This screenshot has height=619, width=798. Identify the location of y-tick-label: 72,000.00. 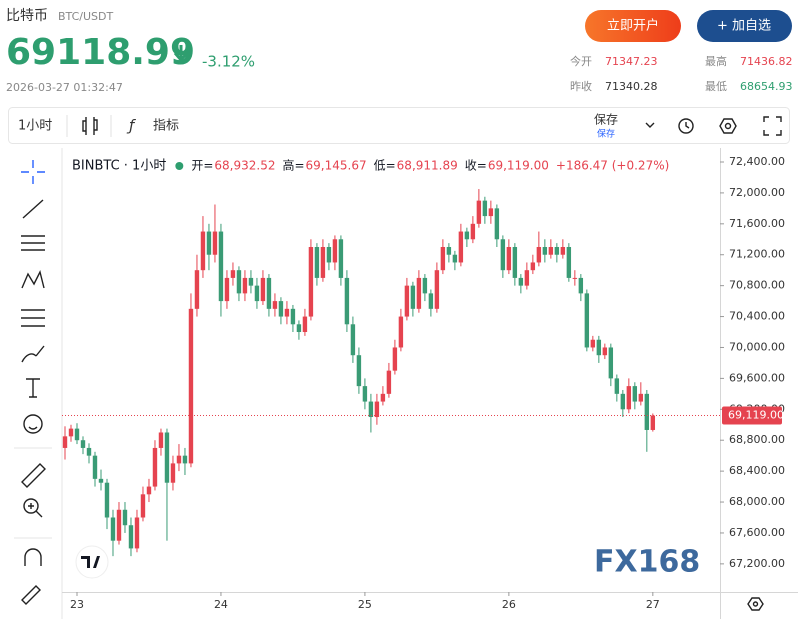
(757, 192).